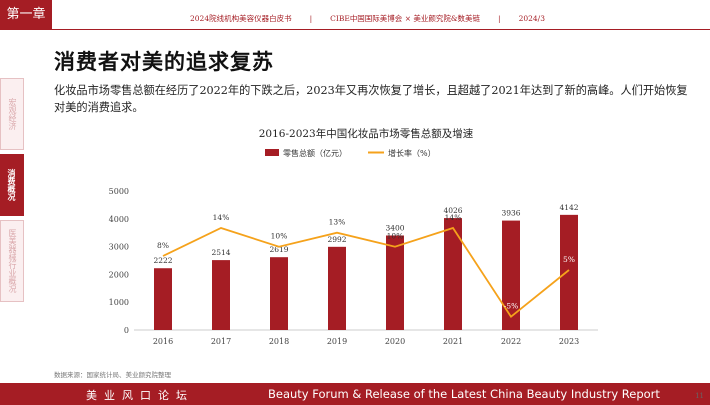 Image resolution: width=710 pixels, height=405 pixels. Describe the element at coordinates (162, 260) in the screenshot. I see `bar-value-label: 2222` at that location.